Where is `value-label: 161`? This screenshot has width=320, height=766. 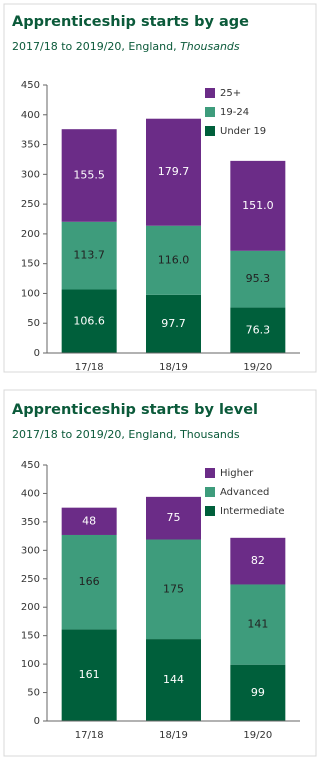 value-label: 161 is located at coordinates (89, 674).